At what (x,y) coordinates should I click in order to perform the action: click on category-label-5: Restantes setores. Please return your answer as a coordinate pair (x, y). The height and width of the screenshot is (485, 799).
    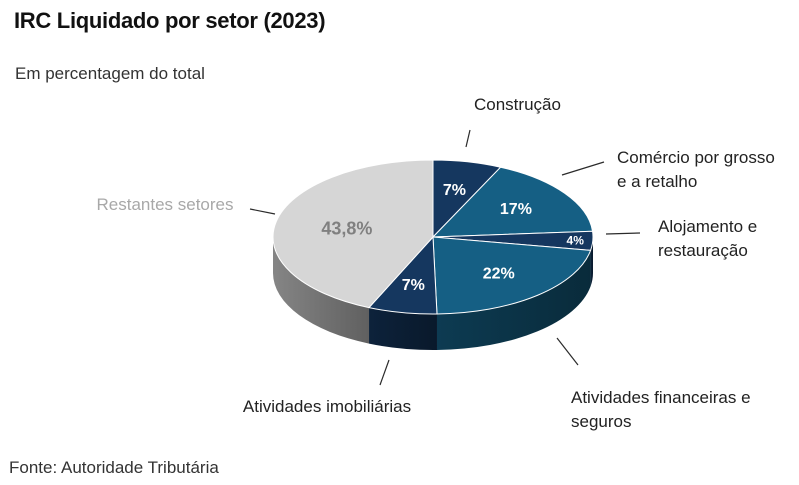
    Looking at the image, I should click on (164, 204).